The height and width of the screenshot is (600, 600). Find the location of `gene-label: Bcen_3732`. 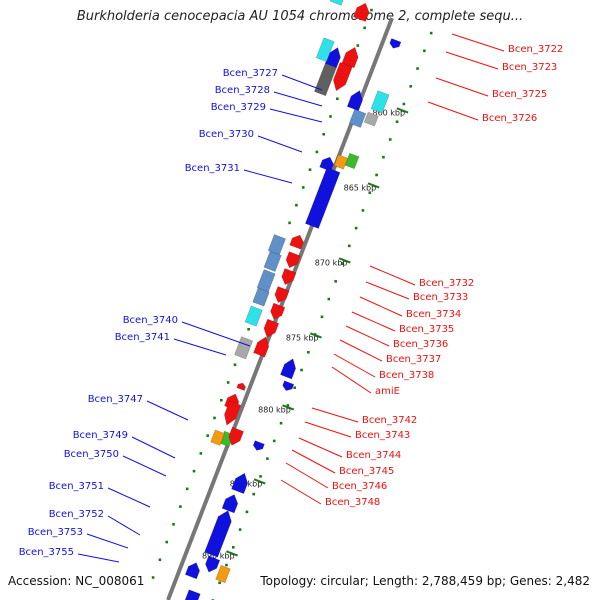

gene-label: Bcen_3732 is located at coordinates (446, 283).